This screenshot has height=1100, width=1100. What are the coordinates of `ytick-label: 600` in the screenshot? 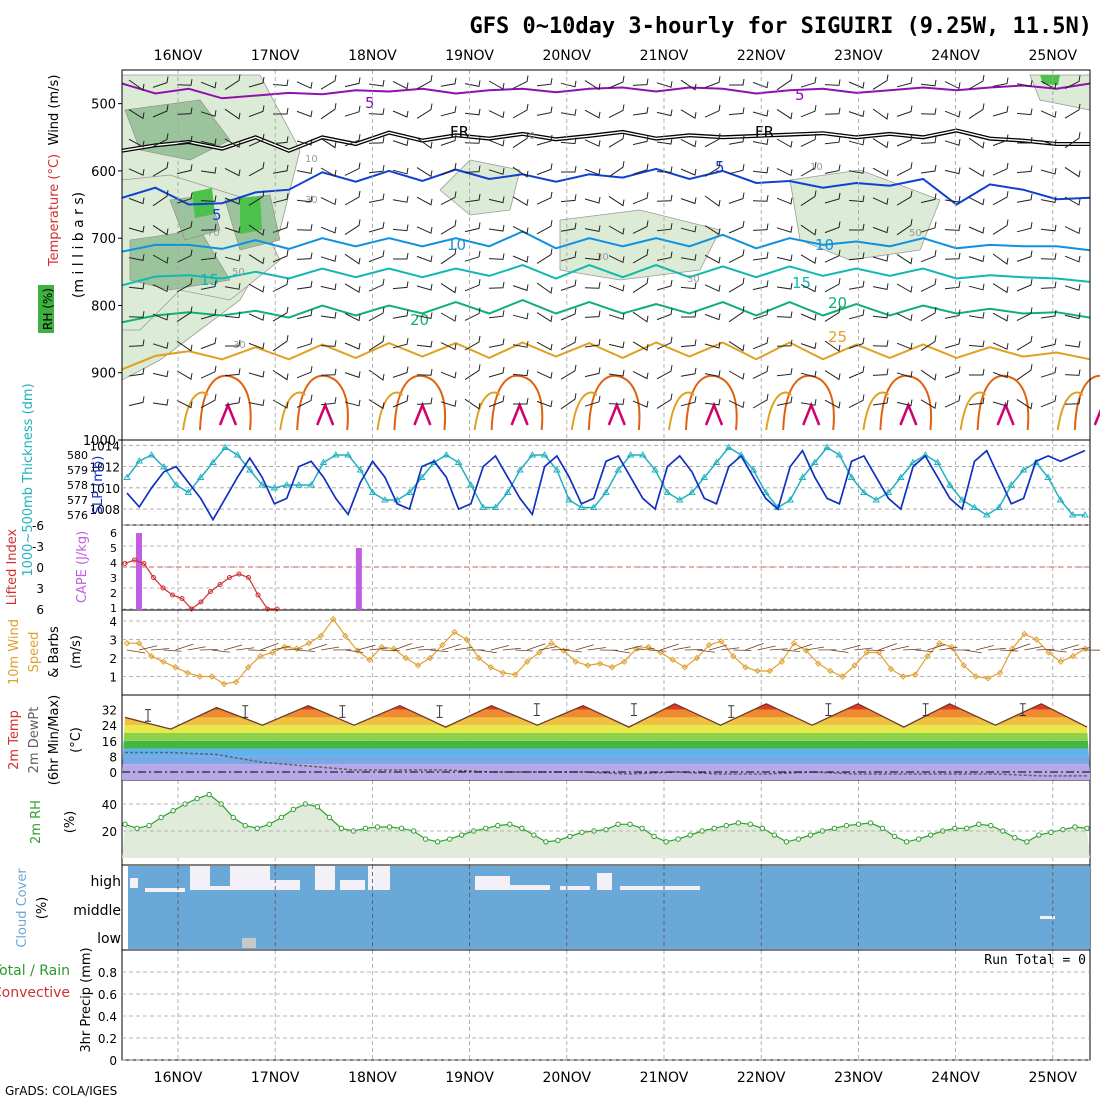 It's located at (103, 172).